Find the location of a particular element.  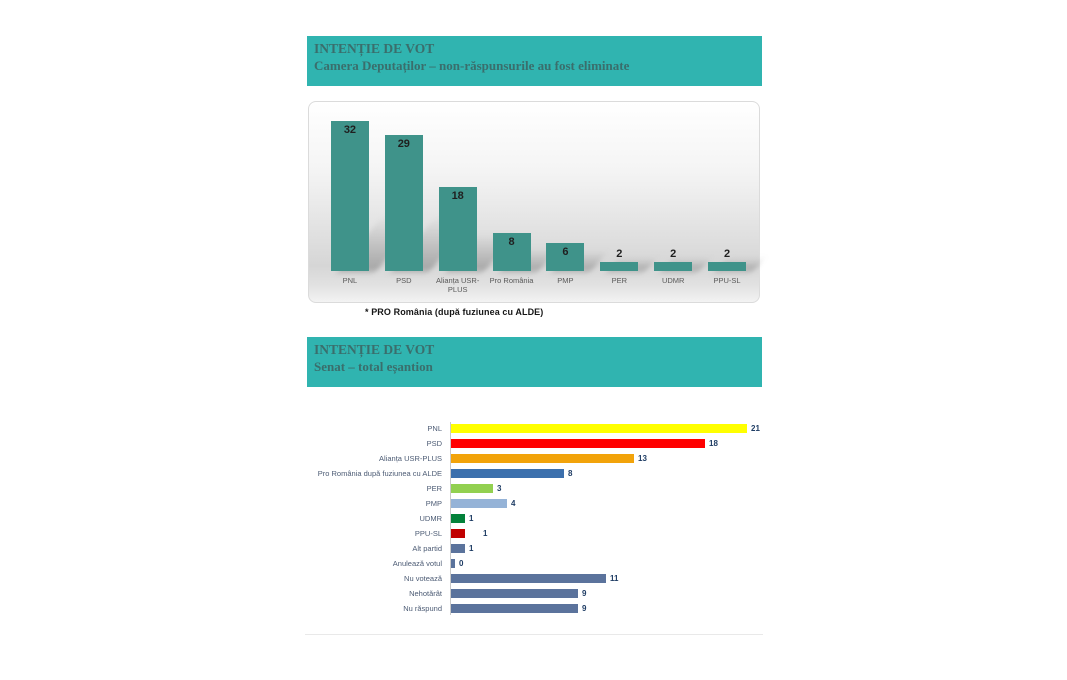

bar-column: 8 is located at coordinates (521, 187).